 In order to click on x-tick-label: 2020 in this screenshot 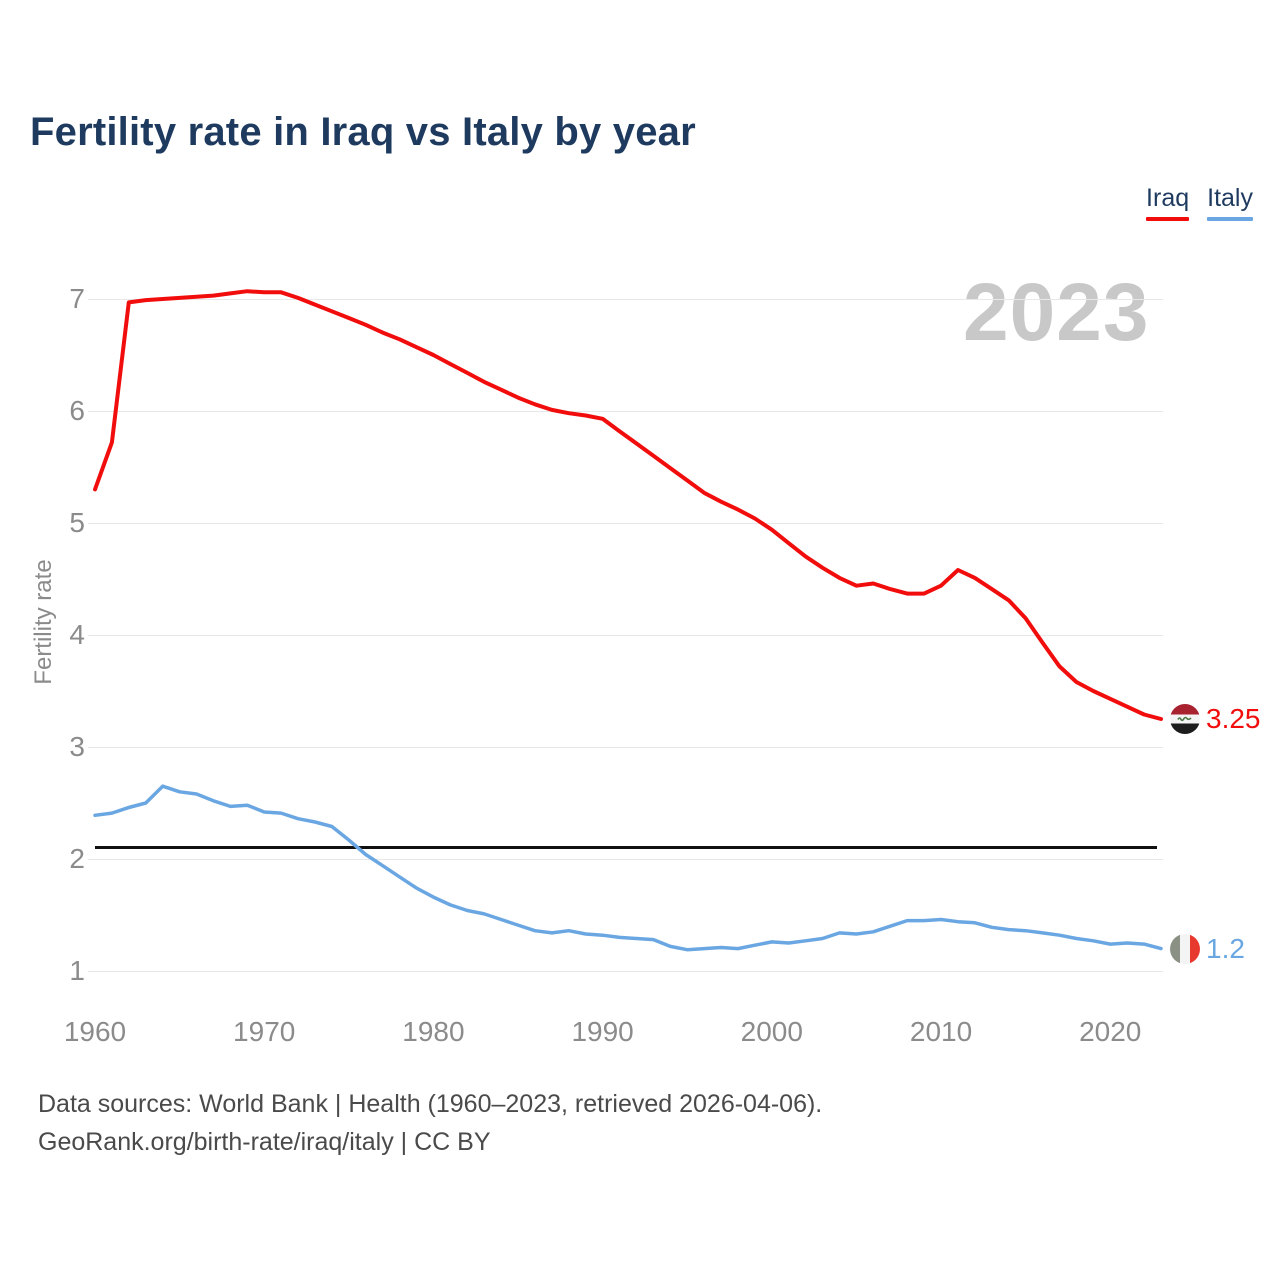, I will do `click(1110, 1031)`.